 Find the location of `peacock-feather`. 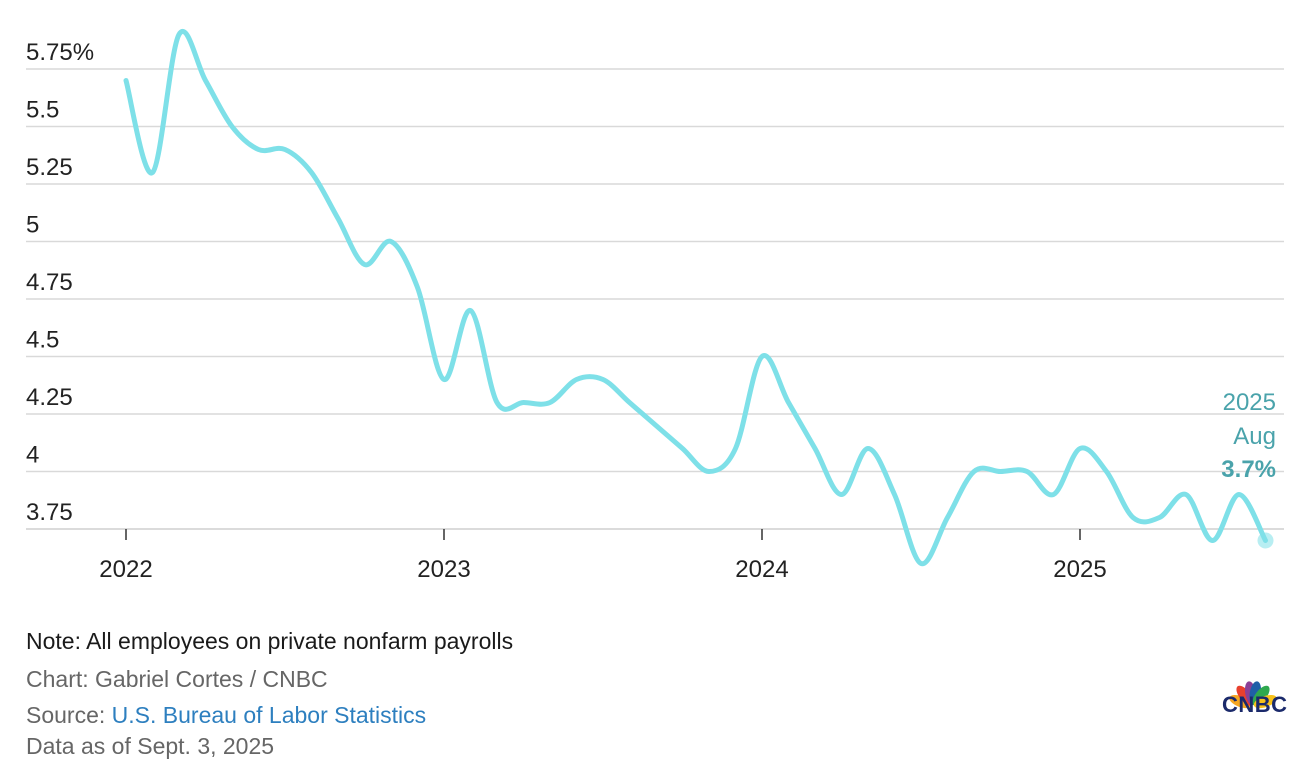

peacock-feather is located at coordinates (1265, 701).